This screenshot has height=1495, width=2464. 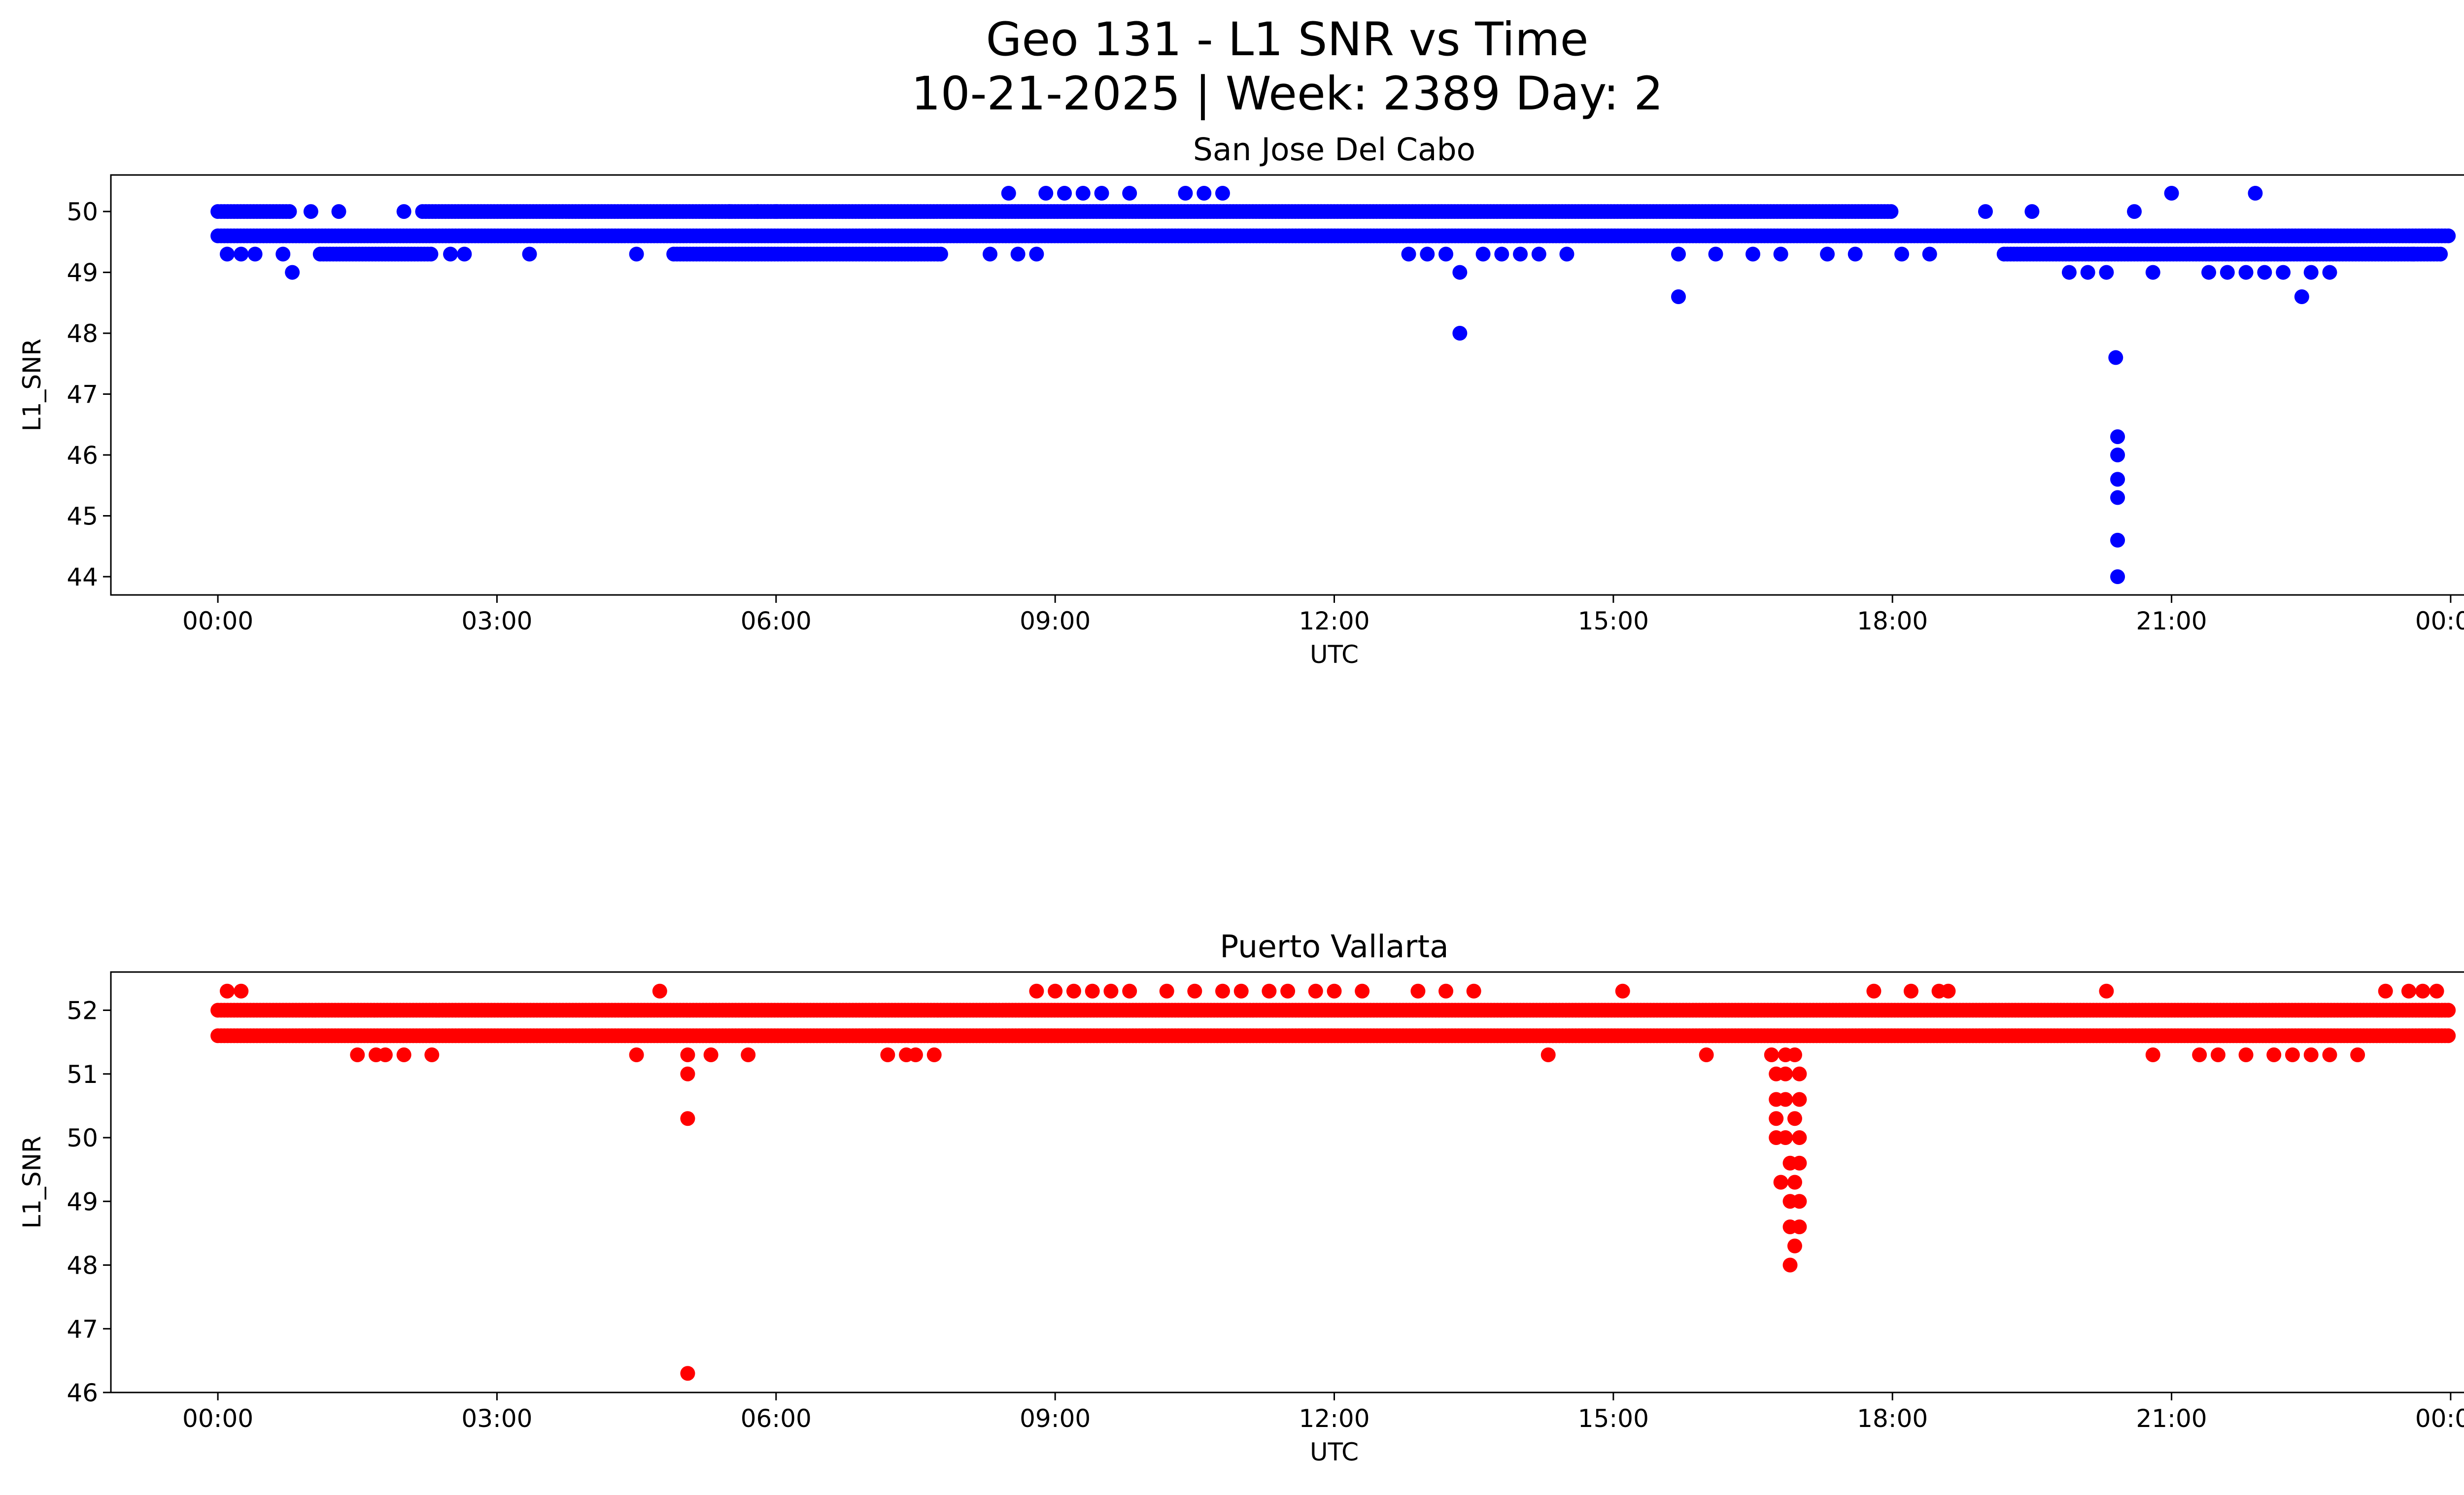 What do you see at coordinates (1334, 947) in the screenshot?
I see `subplot-title: Puerto Vallarta` at bounding box center [1334, 947].